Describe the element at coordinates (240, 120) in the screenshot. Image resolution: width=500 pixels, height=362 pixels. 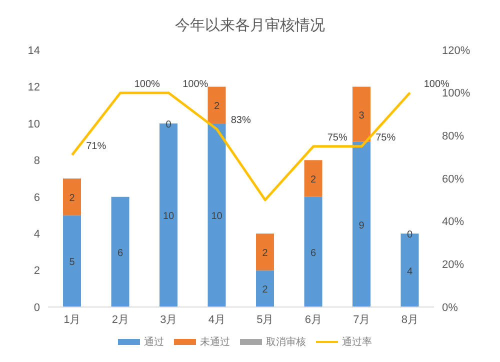
I see `data-label: 83%` at that location.